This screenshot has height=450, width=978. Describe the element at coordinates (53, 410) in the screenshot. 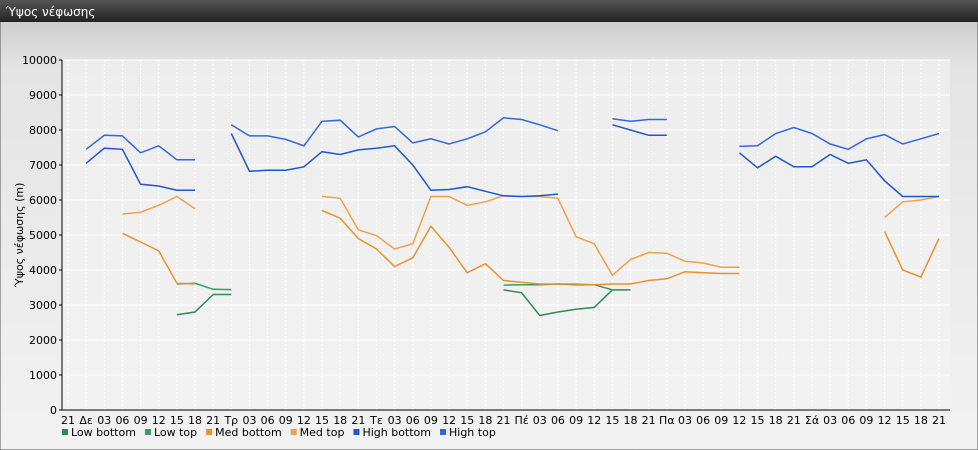

I see `y-tick-label: 0` at that location.